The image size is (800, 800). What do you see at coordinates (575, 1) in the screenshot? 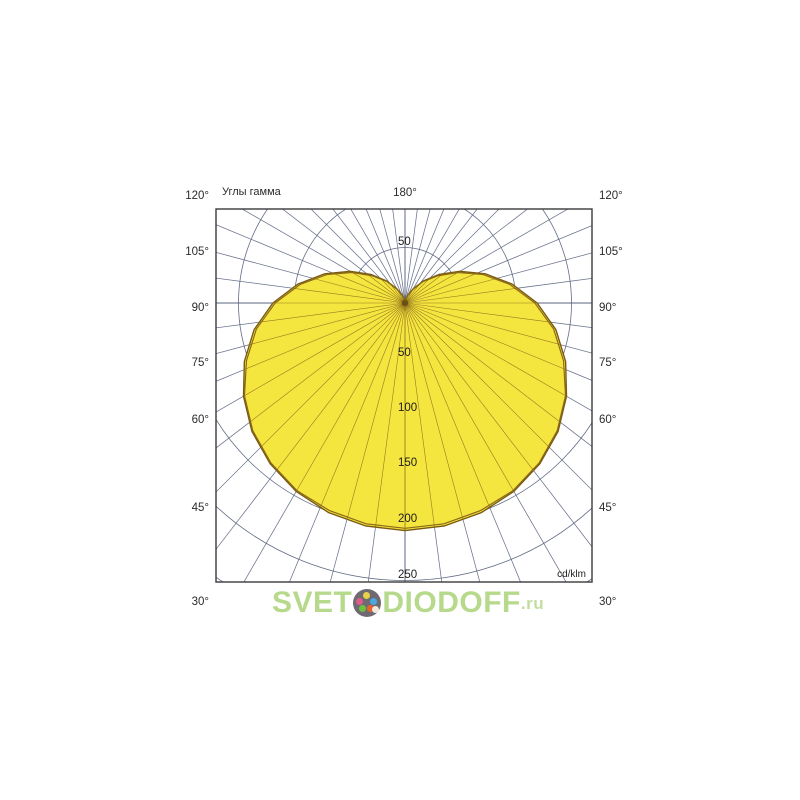
I see `gamma-label-bottom-4: 30°` at bounding box center [575, 1].